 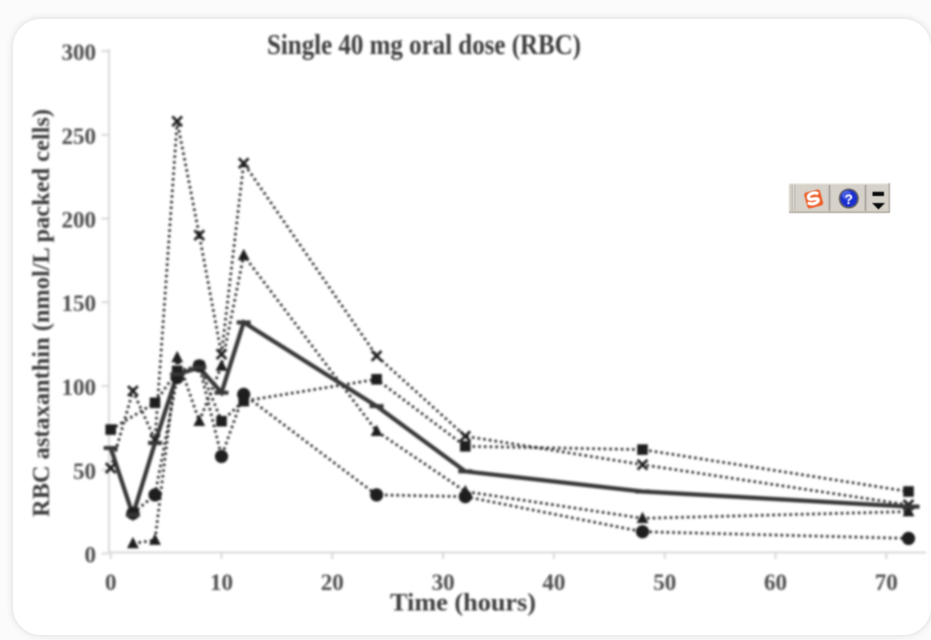 I want to click on svg-text: 20, so click(x=332, y=582).